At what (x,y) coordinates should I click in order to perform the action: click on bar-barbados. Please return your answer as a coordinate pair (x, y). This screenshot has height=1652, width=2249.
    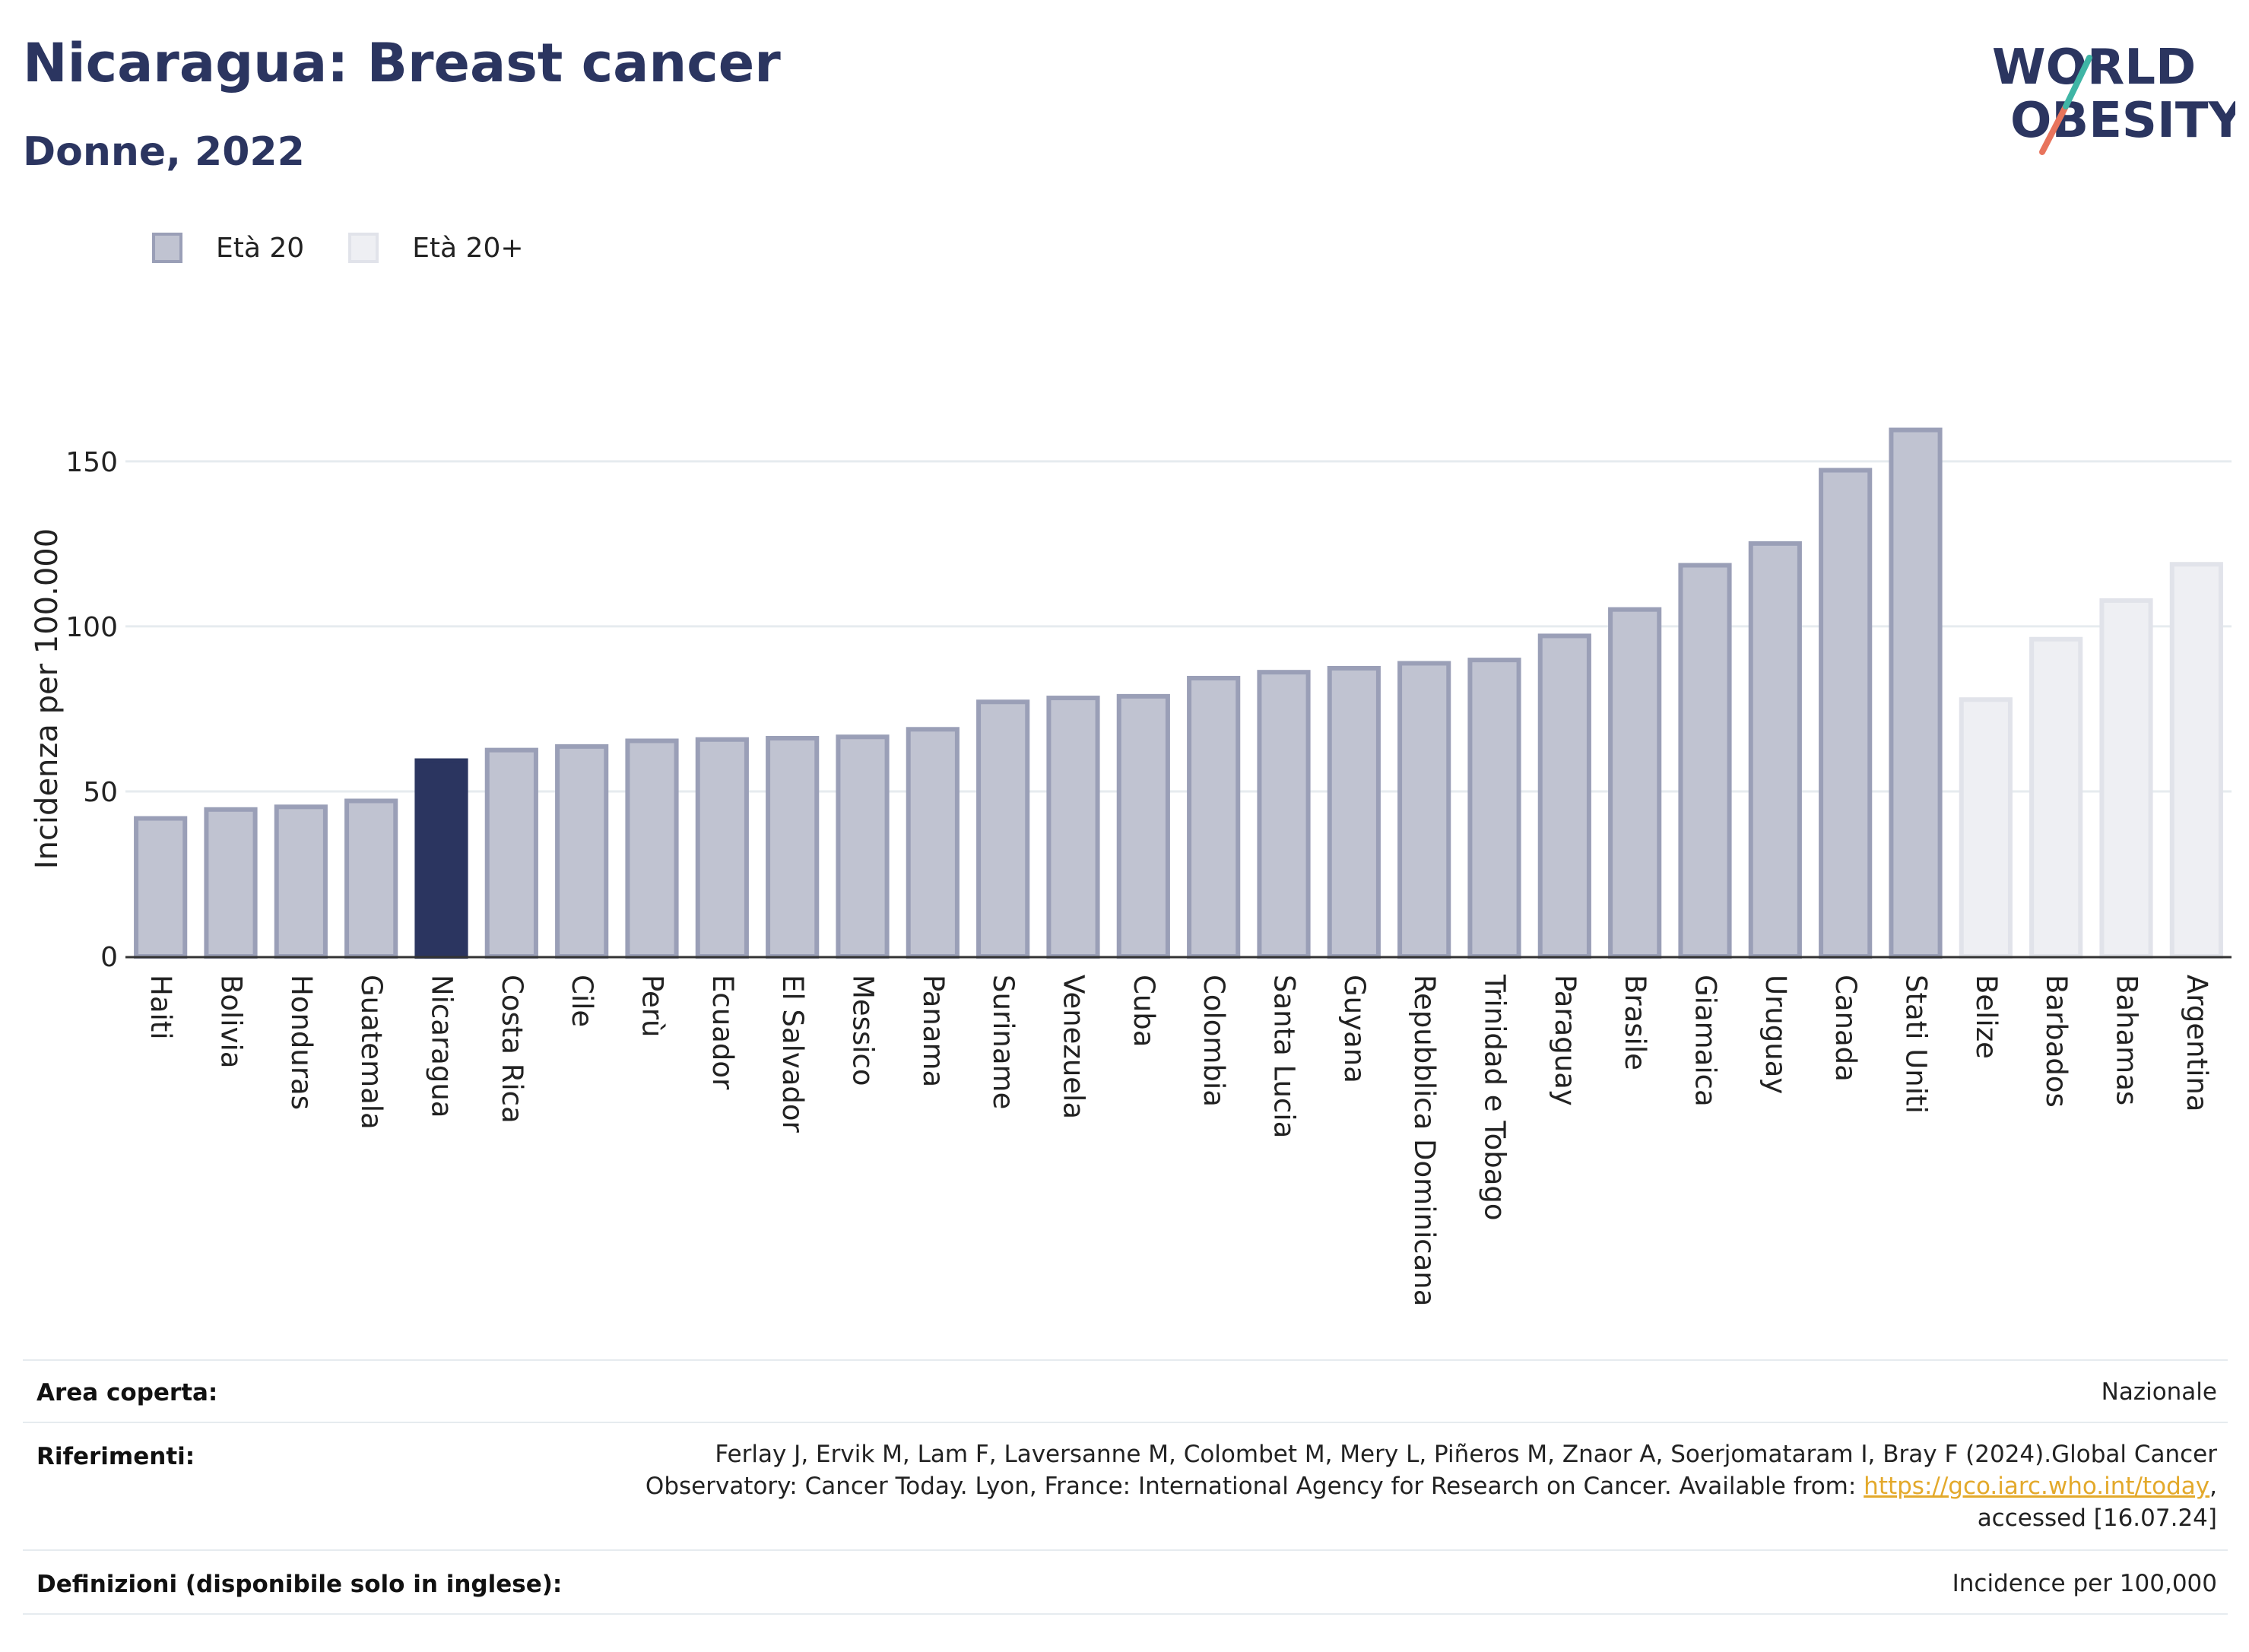
    Looking at the image, I should click on (2056, 797).